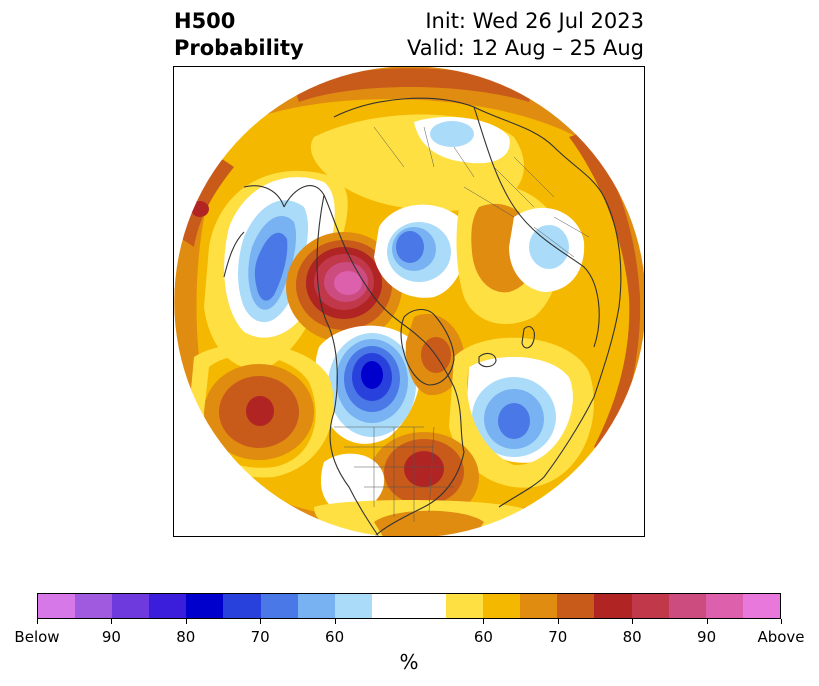 This screenshot has width=819, height=686. I want to click on map-title: H500 Probability, so click(239, 35).